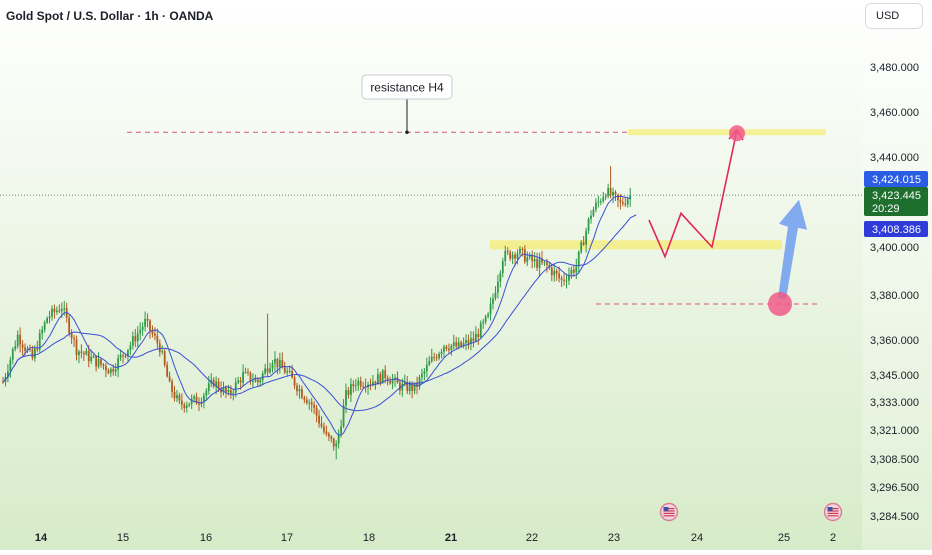 The width and height of the screenshot is (932, 555). Describe the element at coordinates (784, 538) in the screenshot. I see `time-tick-label: 25` at that location.